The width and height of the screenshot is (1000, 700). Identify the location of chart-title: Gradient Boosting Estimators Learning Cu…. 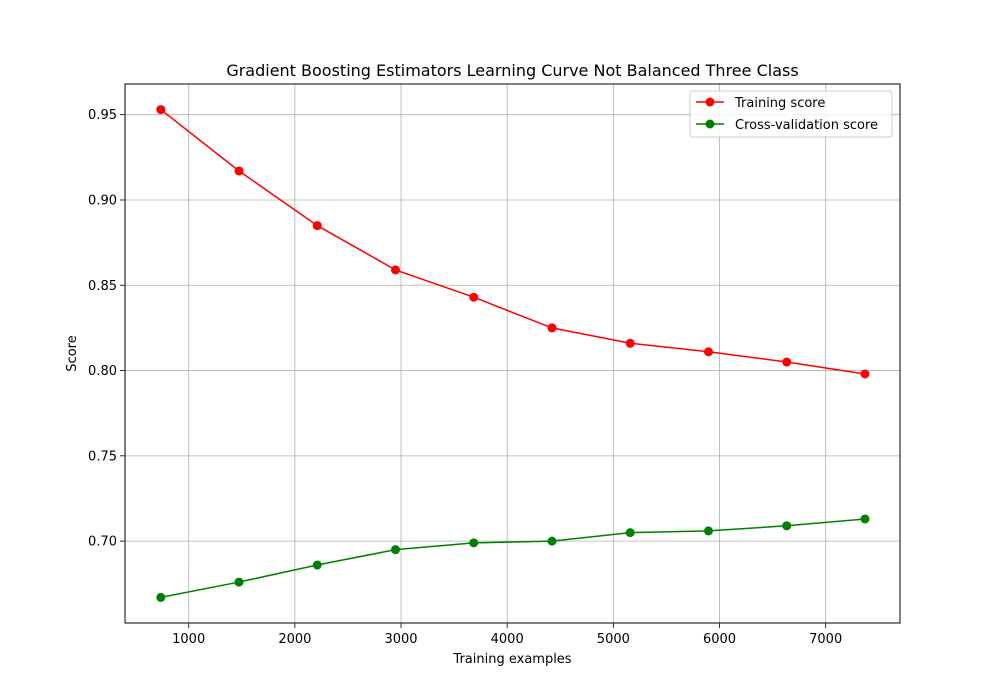
(512, 70).